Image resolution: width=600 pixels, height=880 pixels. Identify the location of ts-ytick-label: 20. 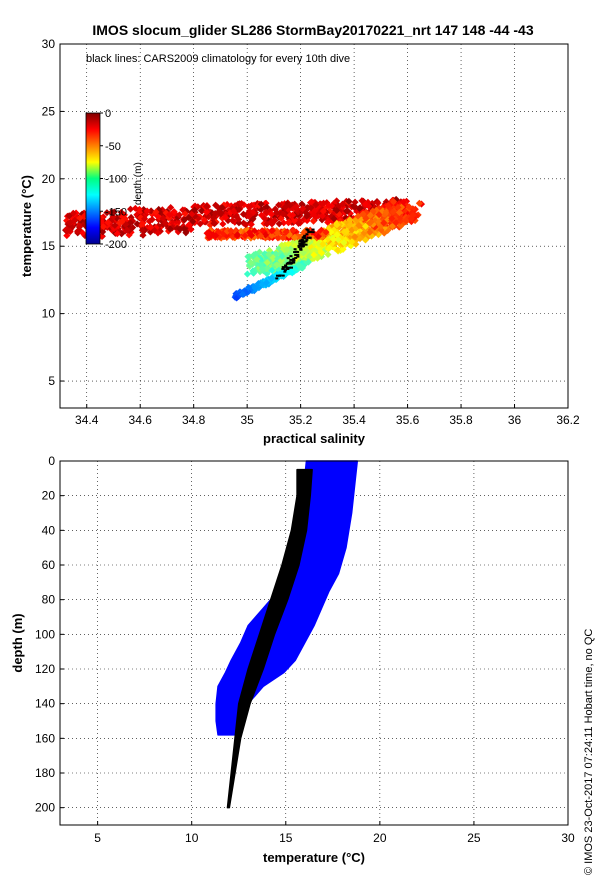
(49, 179).